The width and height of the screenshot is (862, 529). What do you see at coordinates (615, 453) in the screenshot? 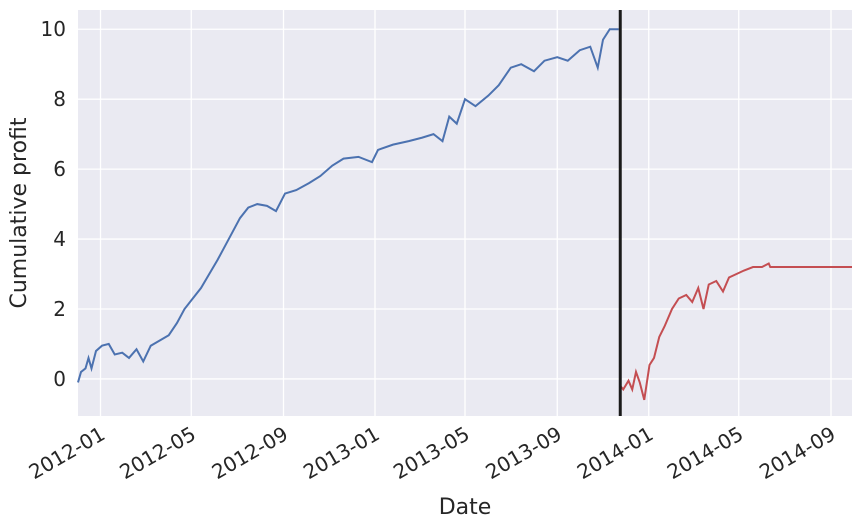
I see `x-tick-label: 2014-01` at bounding box center [615, 453].